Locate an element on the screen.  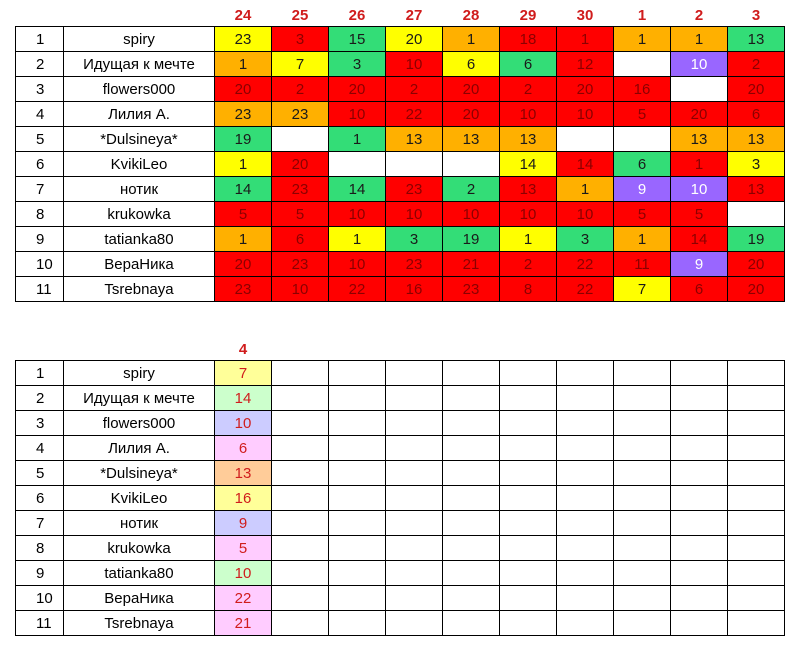
row-number: 6 is located at coordinates (39, 164).